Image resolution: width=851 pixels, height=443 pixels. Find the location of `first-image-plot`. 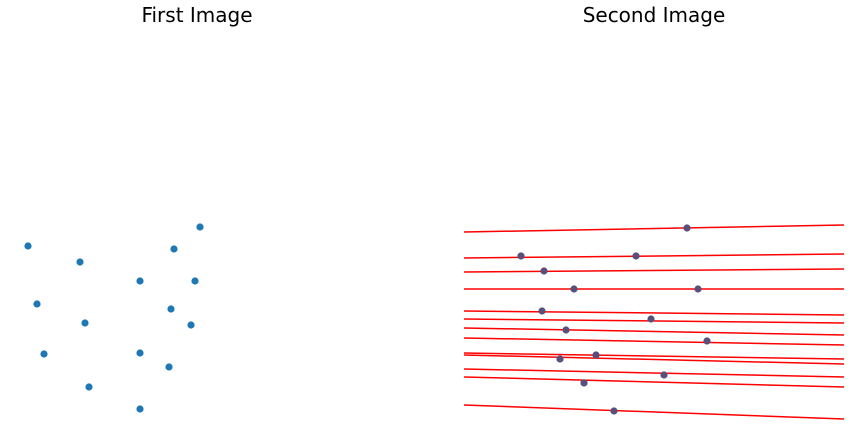

first-image-plot is located at coordinates (114, 318).